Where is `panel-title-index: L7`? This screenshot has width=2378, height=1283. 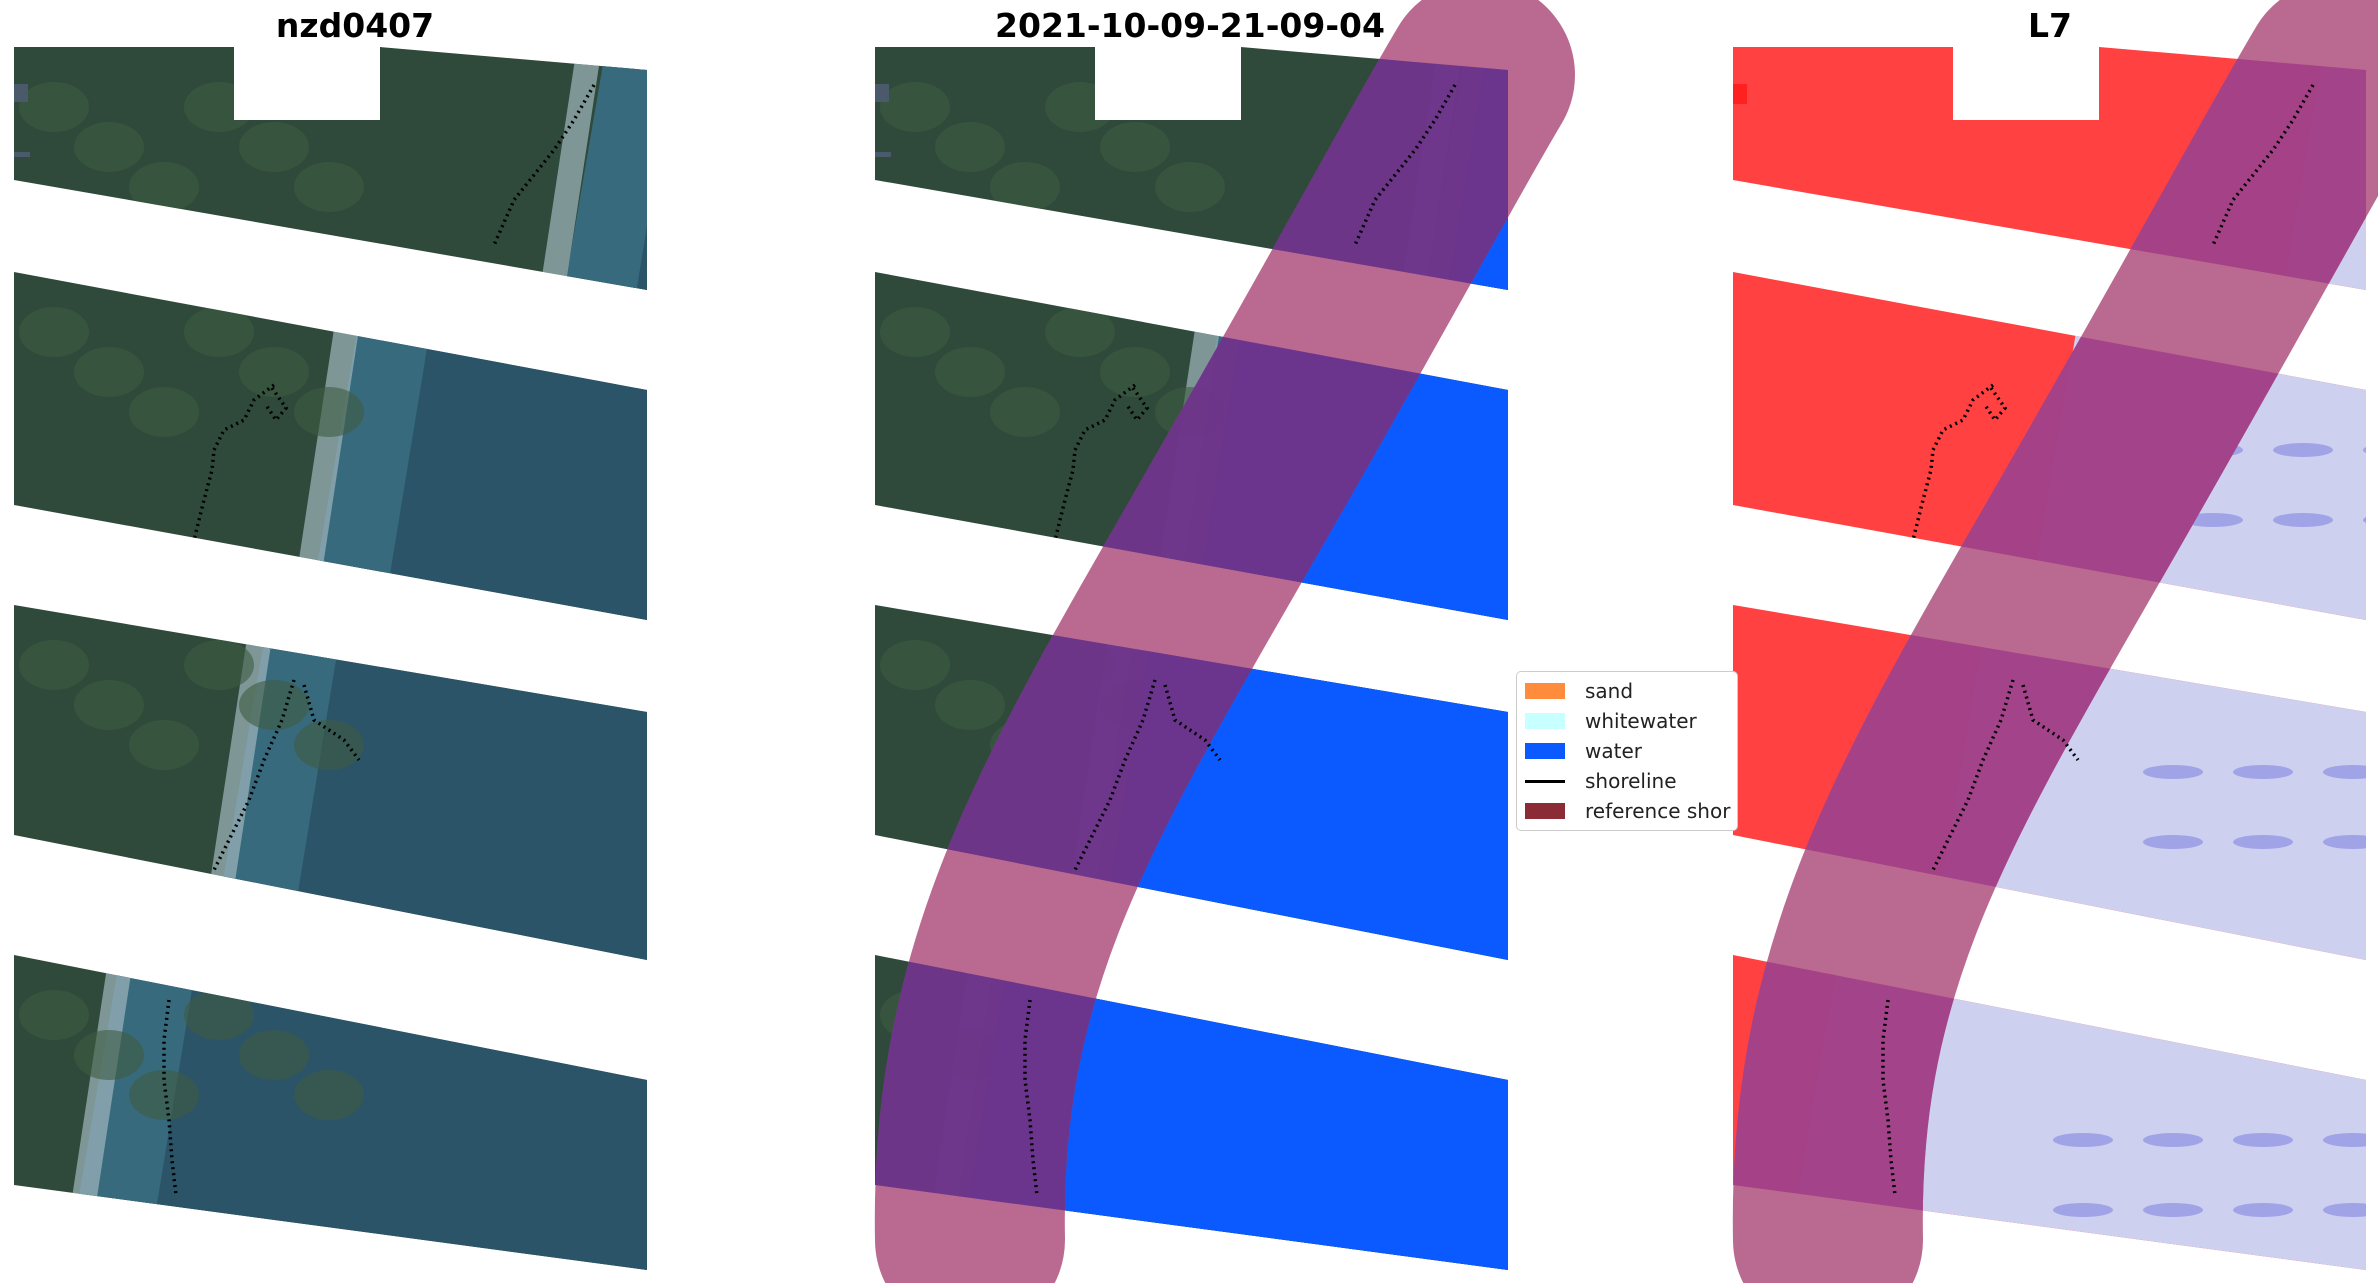
panel-title-index: L7 is located at coordinates (2050, 25).